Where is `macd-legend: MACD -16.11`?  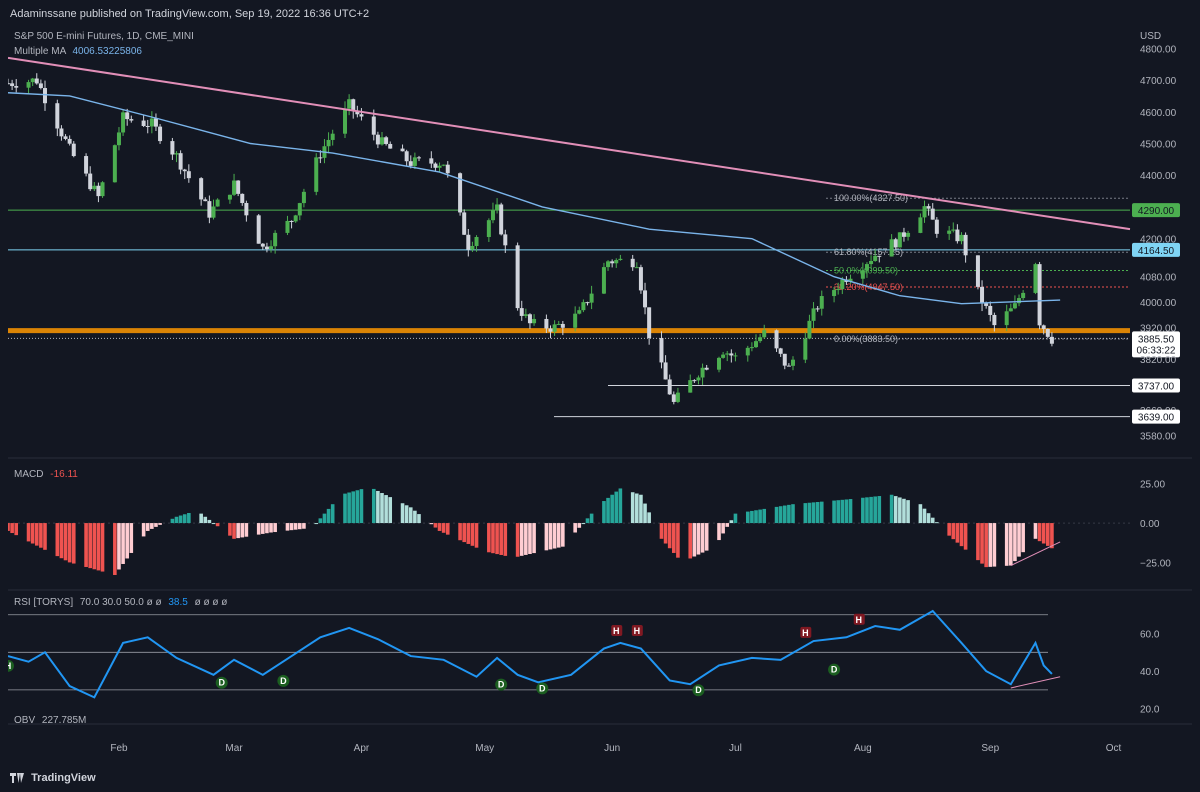
macd-legend: MACD -16.11 is located at coordinates (46, 474).